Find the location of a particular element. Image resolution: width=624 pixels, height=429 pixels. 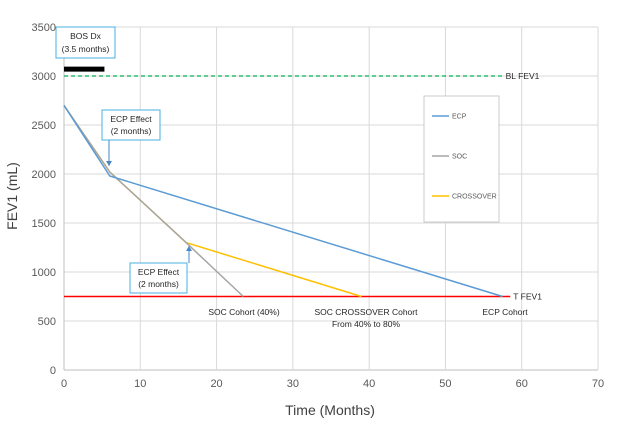

series-line-soc is located at coordinates (153, 201).